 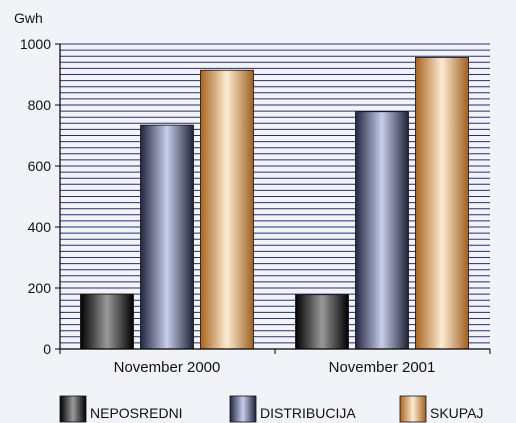 What do you see at coordinates (456, 413) in the screenshot?
I see `legend-label-skupaj: SKUPAJ` at bounding box center [456, 413].